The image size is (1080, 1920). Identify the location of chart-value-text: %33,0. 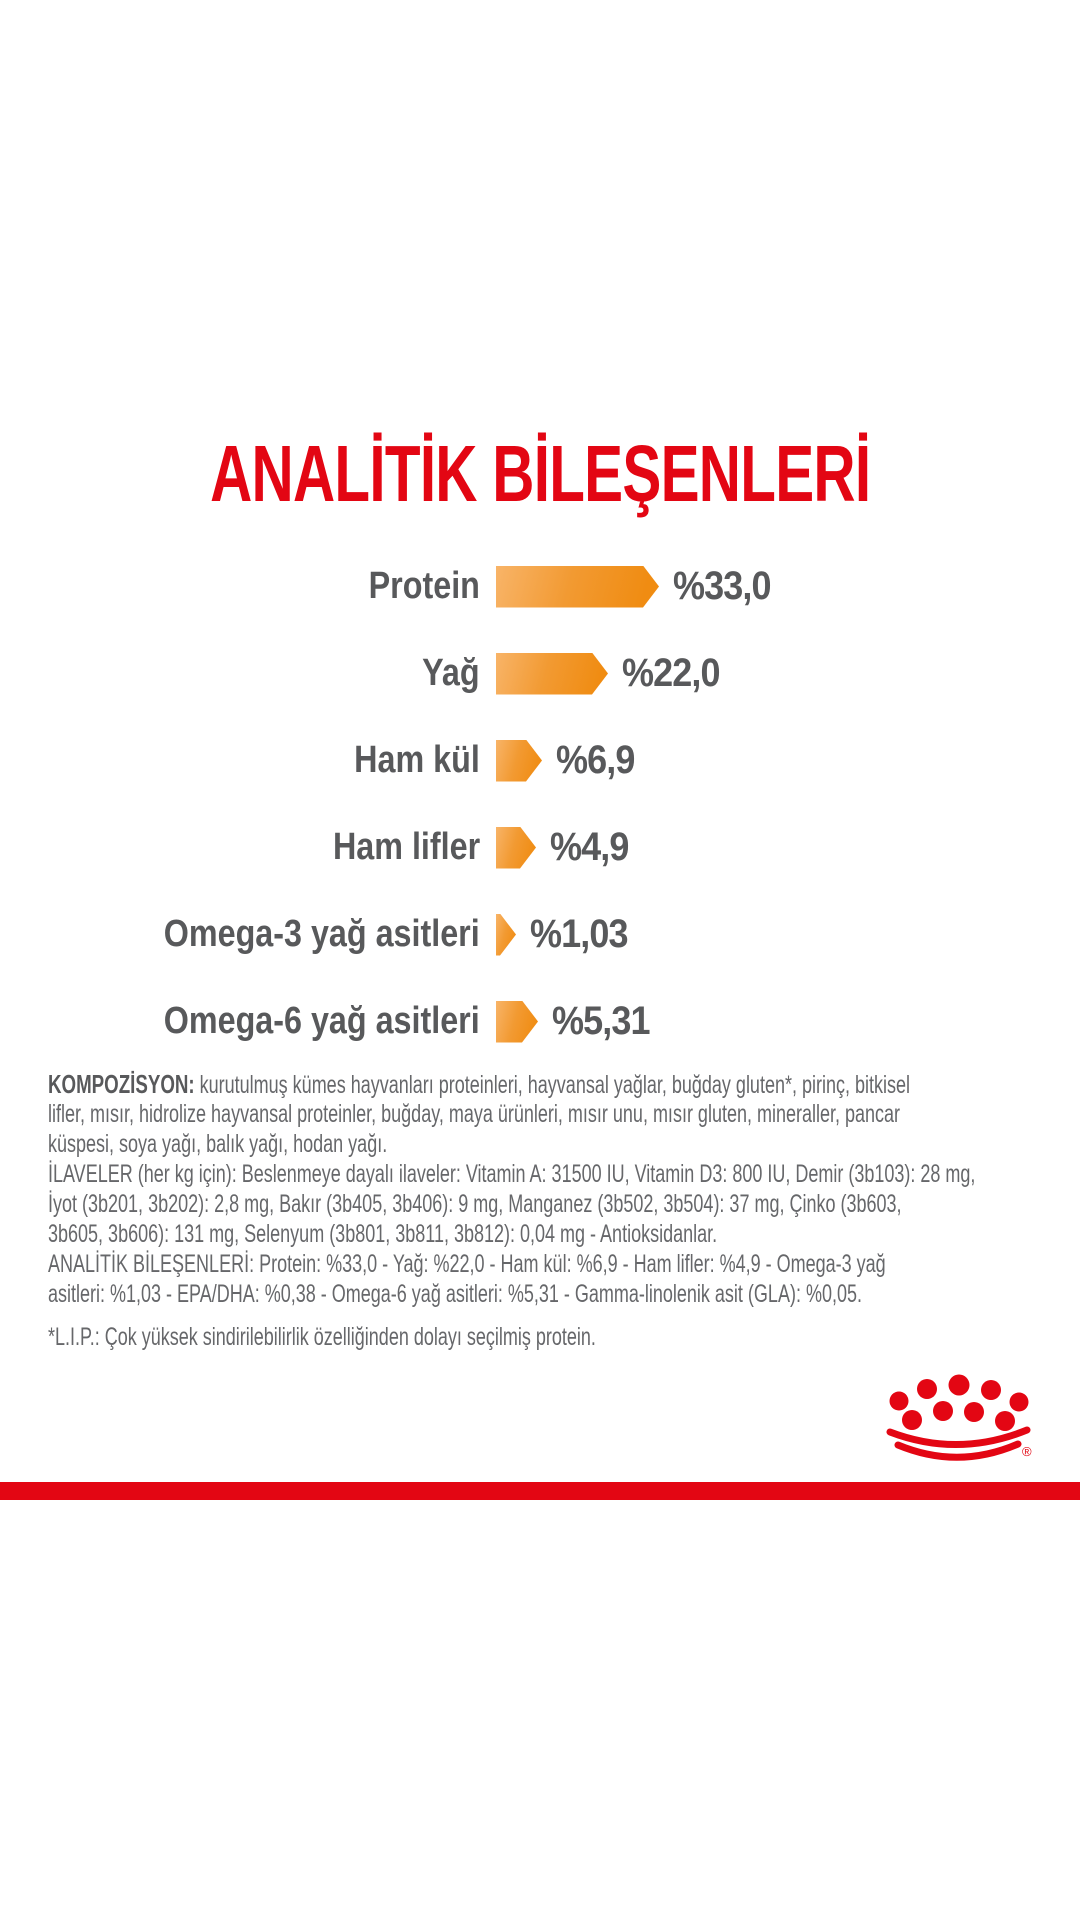
(722, 586).